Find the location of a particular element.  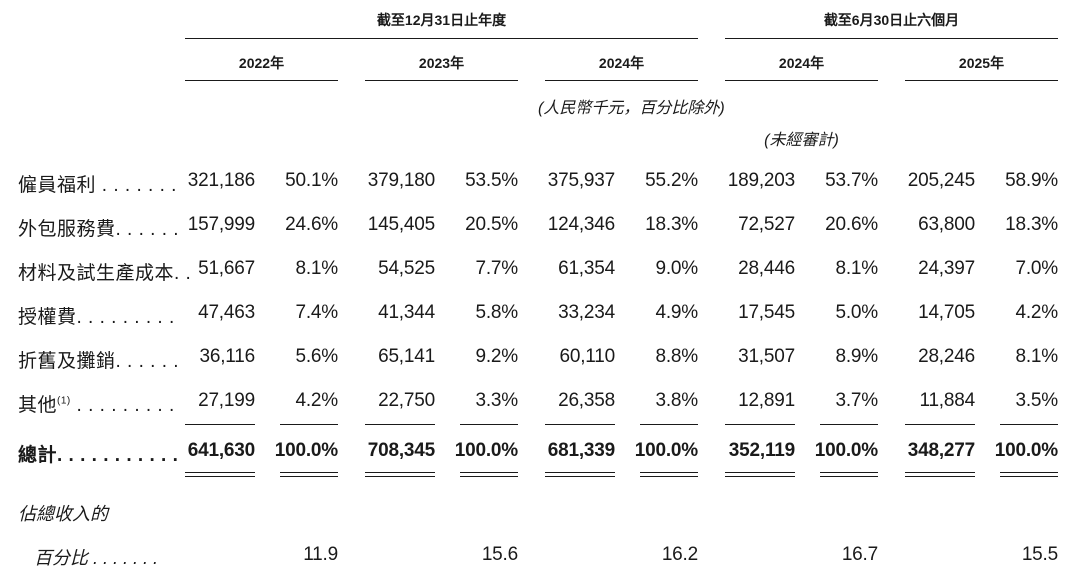

percent-cell: 53.7% is located at coordinates (851, 180).